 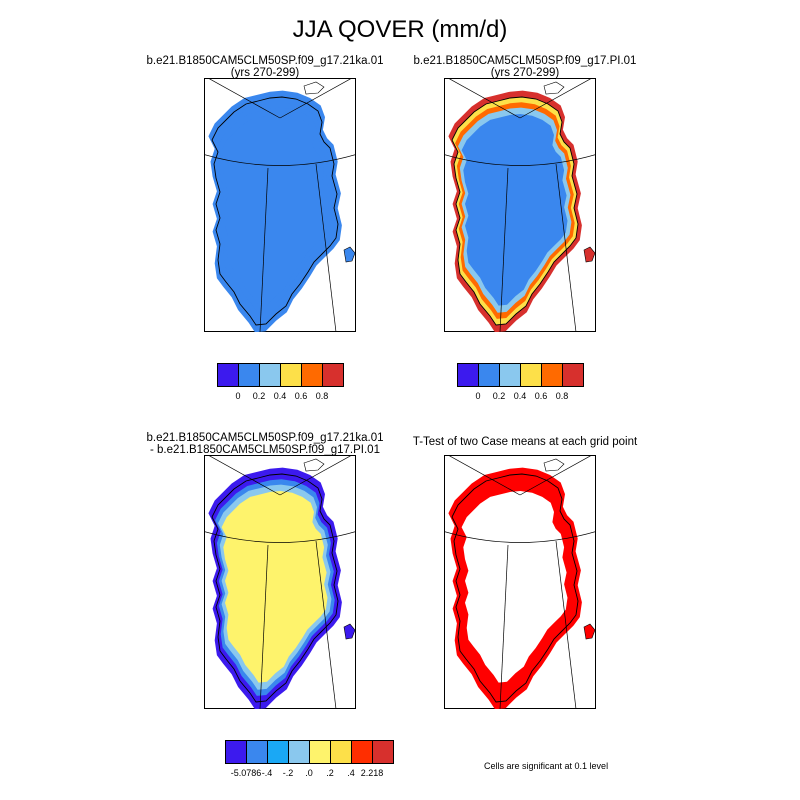 What do you see at coordinates (546, 766) in the screenshot?
I see `significance-note: Cells are significant at 0.1 level` at bounding box center [546, 766].